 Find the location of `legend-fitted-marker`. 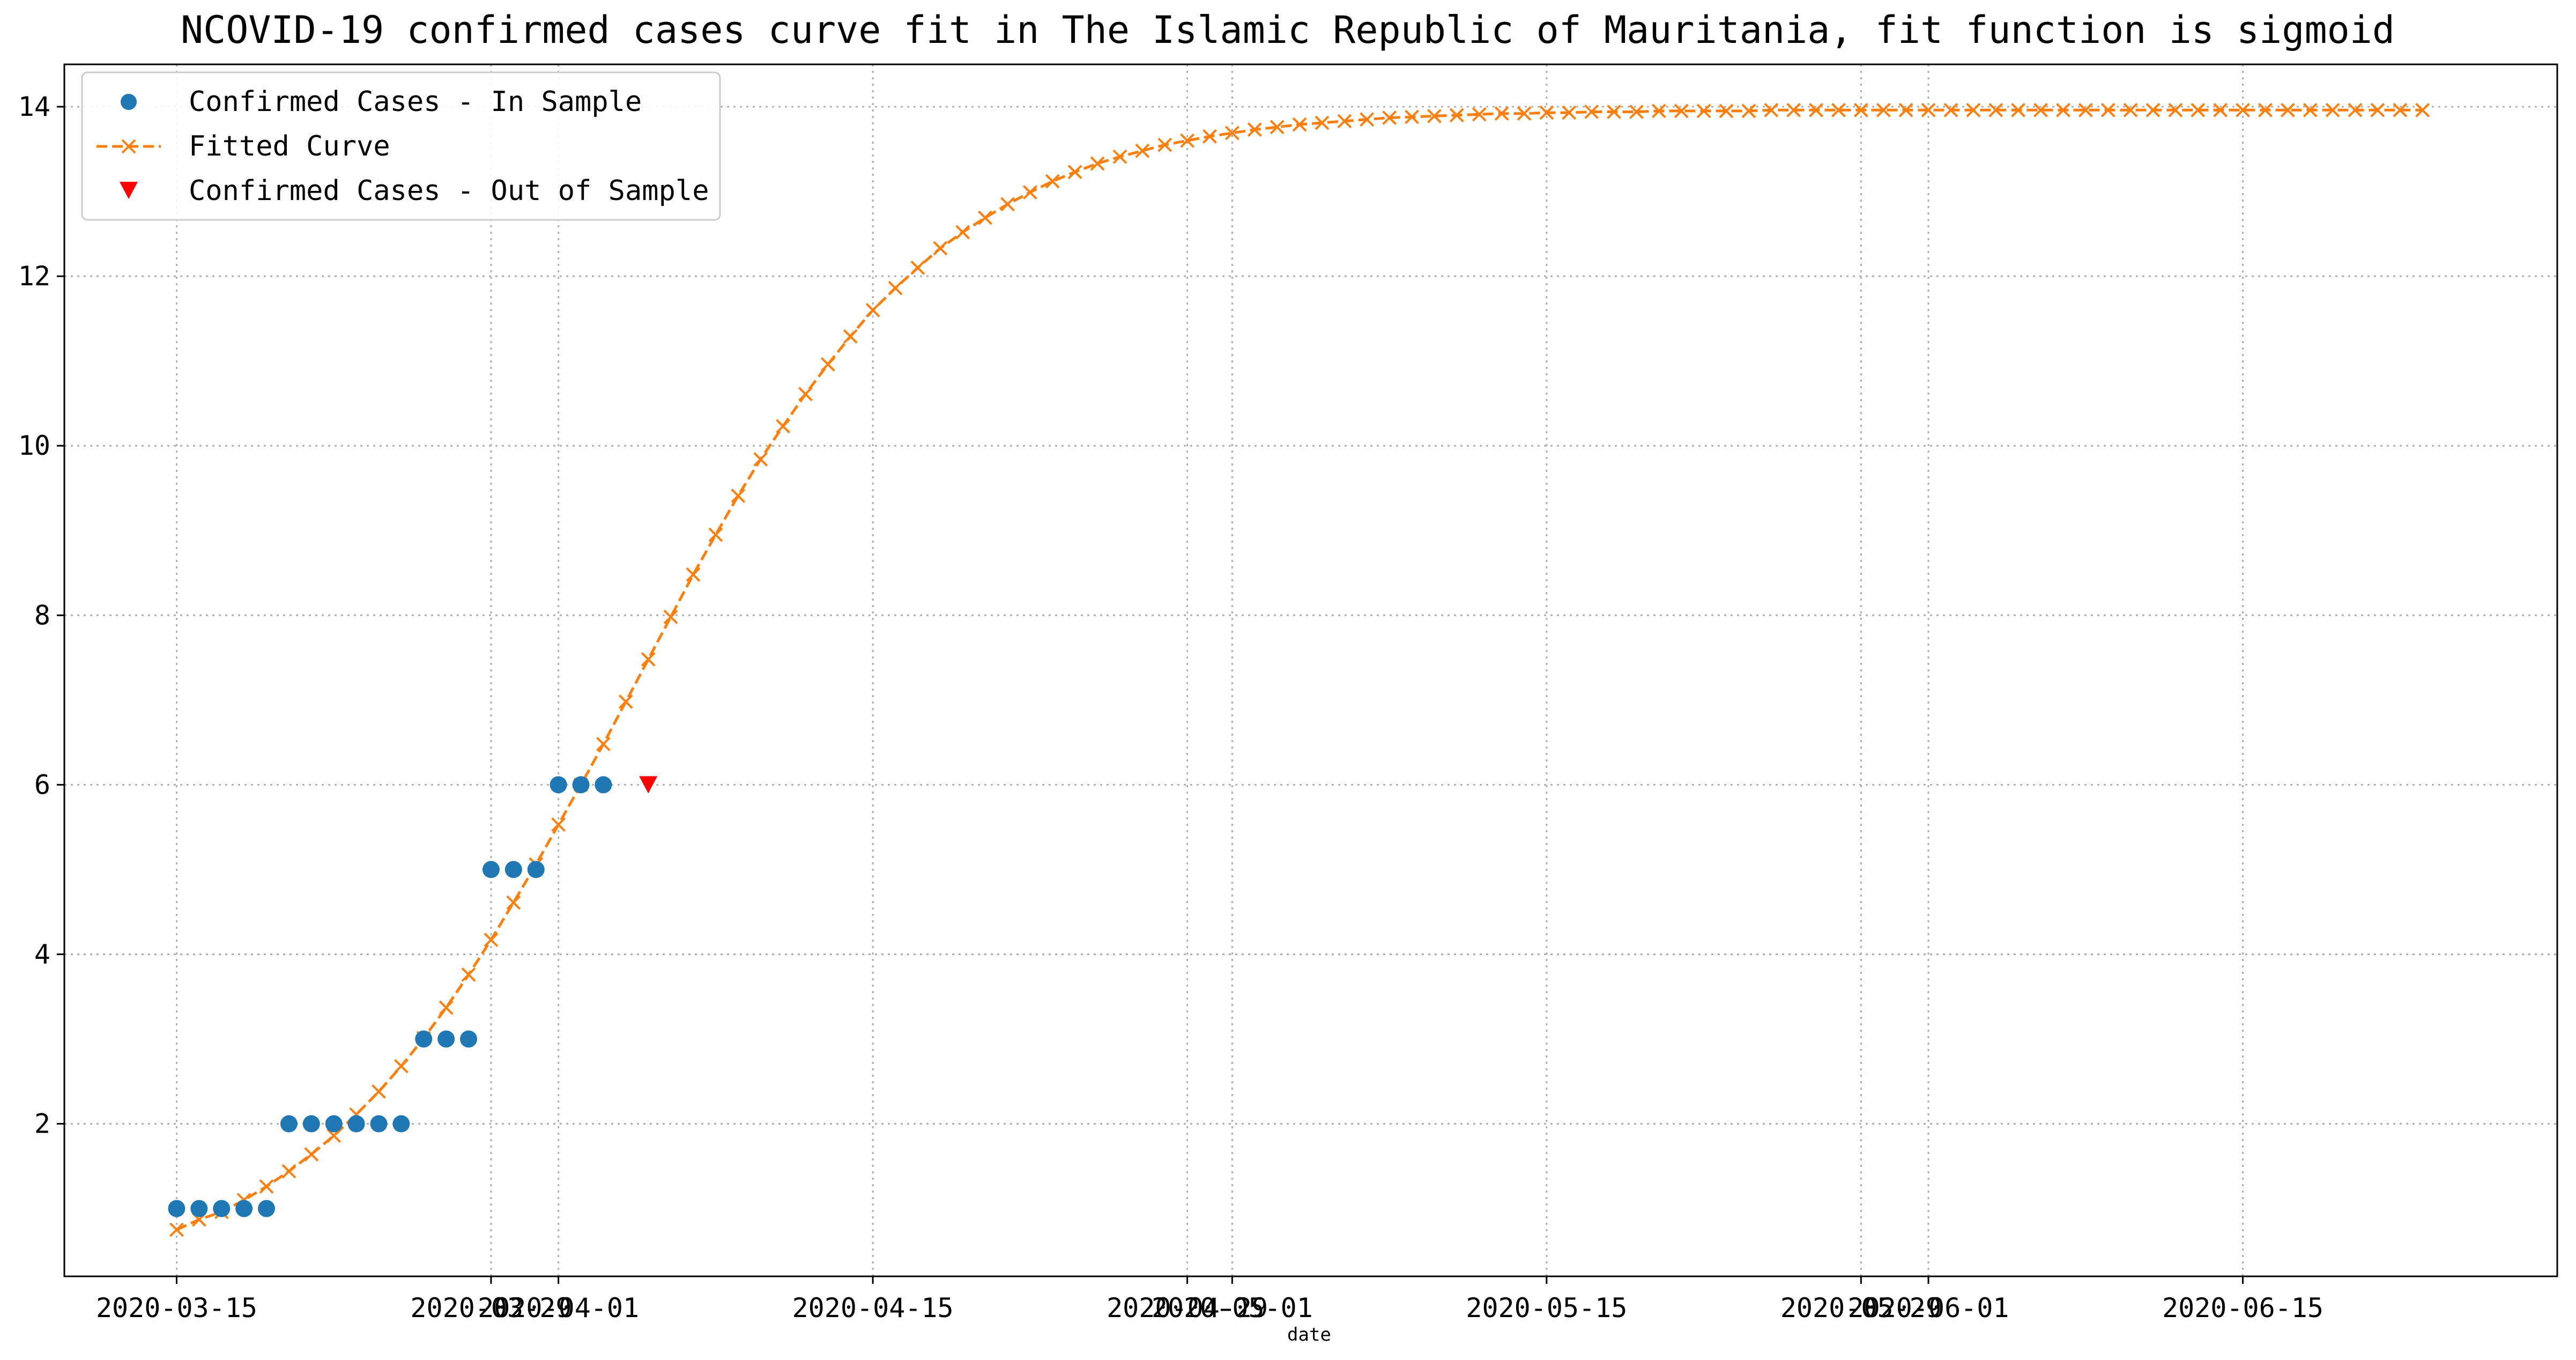

legend-fitted-marker is located at coordinates (128, 146).